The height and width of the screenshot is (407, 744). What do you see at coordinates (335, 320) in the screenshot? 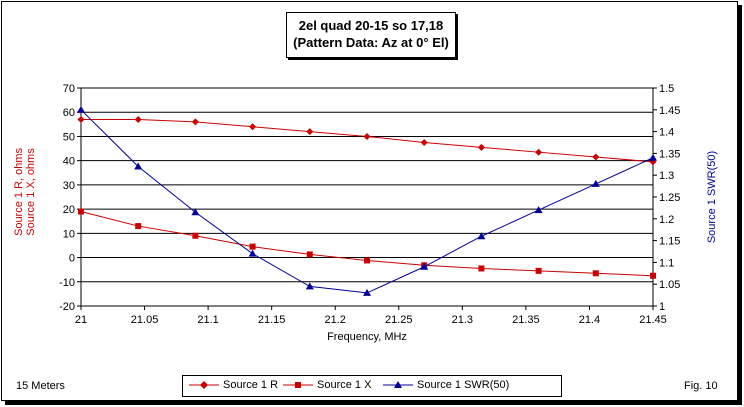
I see `x-tick-label: 21.2` at bounding box center [335, 320].